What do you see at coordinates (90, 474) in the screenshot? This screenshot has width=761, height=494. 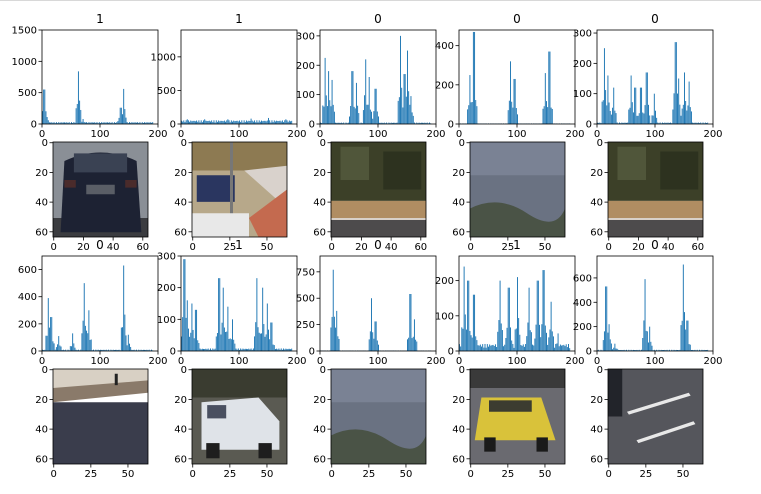 I see `x-tick-label: 25` at bounding box center [90, 474].